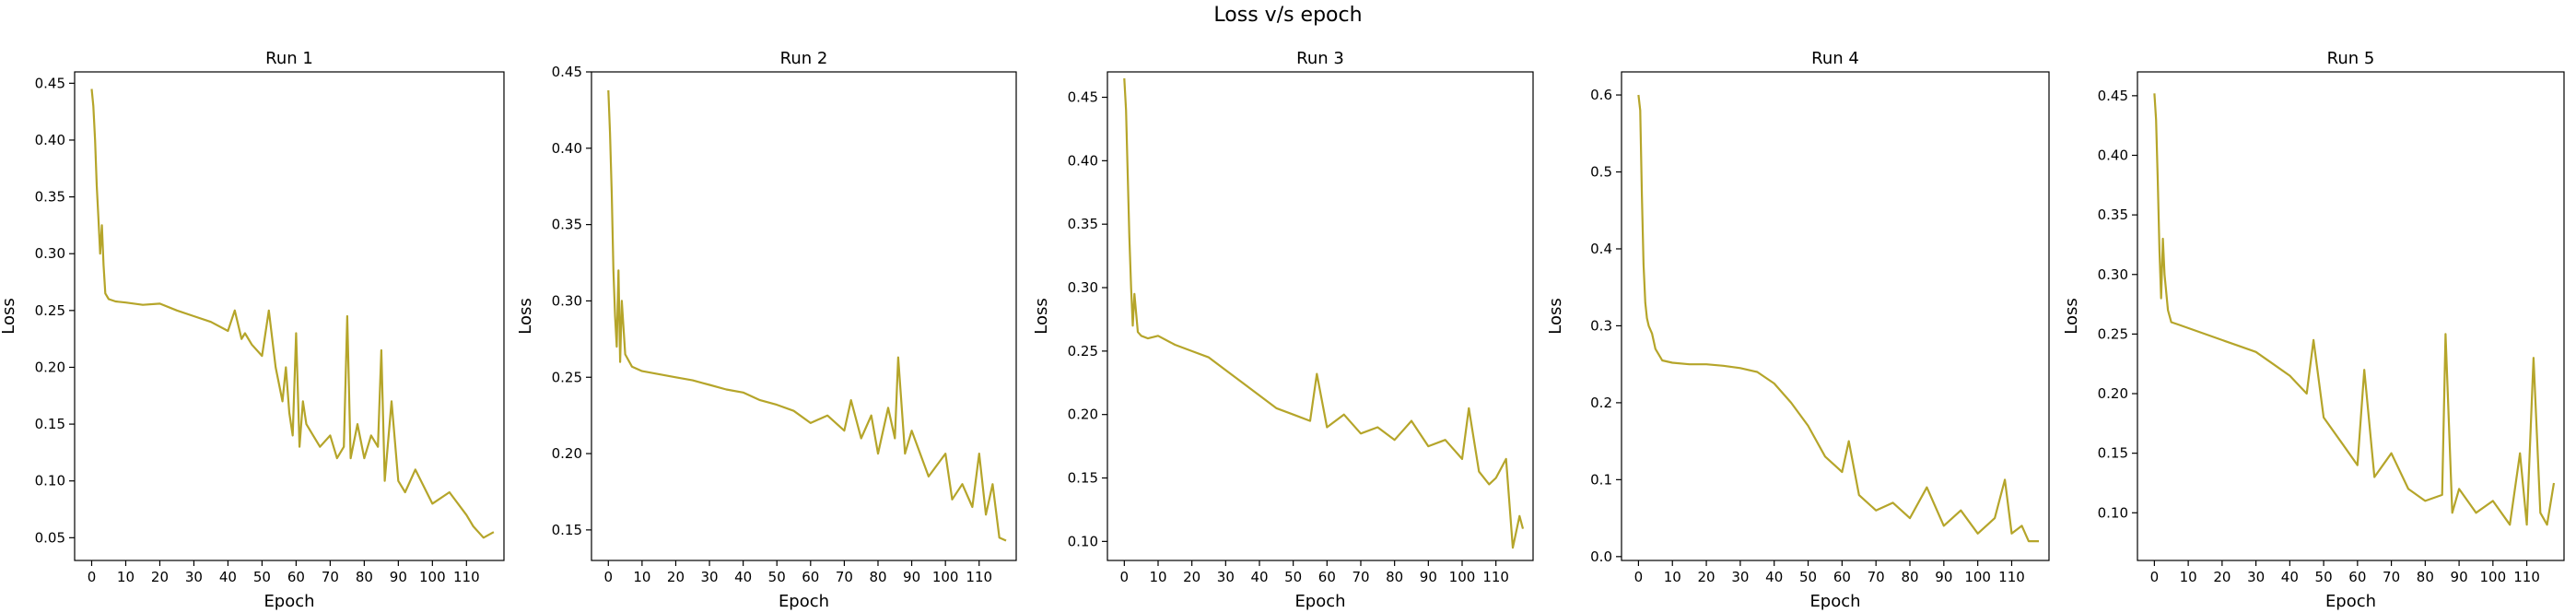 The width and height of the screenshot is (2576, 613). Describe the element at coordinates (1978, 577) in the screenshot. I see `run4-xtick-label: 100` at that location.